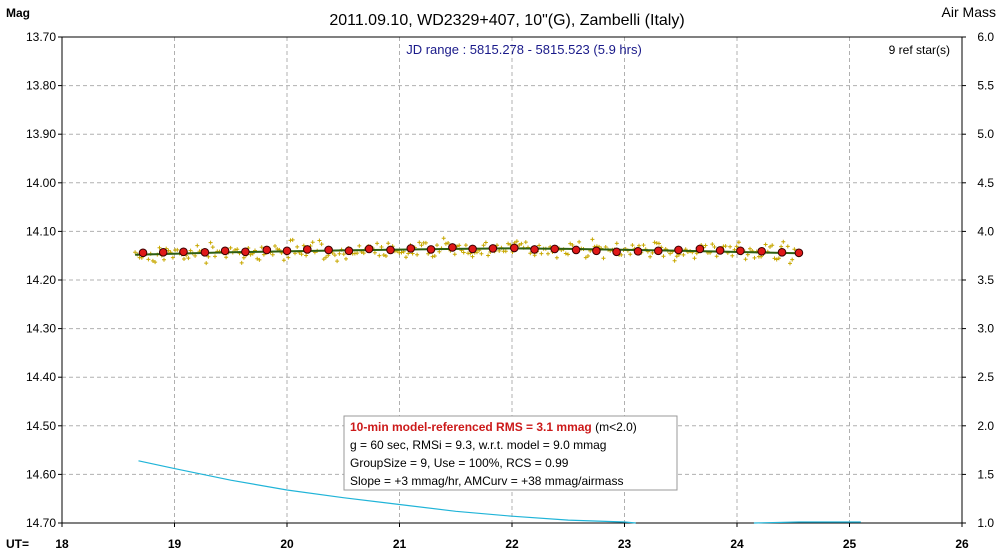 This screenshot has height=559, width=1003. What do you see at coordinates (985, 426) in the screenshot?
I see `y-right-tick-label: 2.0` at bounding box center [985, 426].